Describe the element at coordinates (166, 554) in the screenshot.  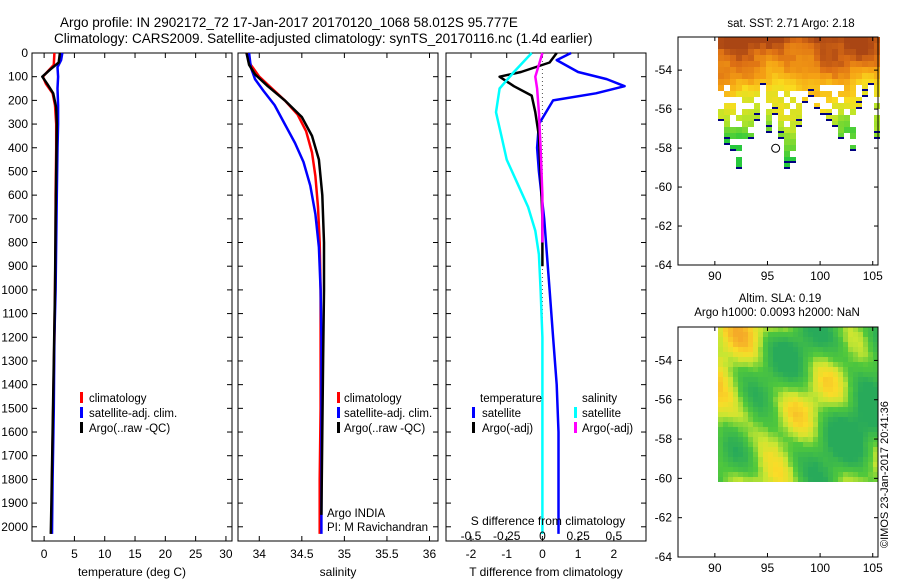
I see `x-tick-label: 20` at that location.